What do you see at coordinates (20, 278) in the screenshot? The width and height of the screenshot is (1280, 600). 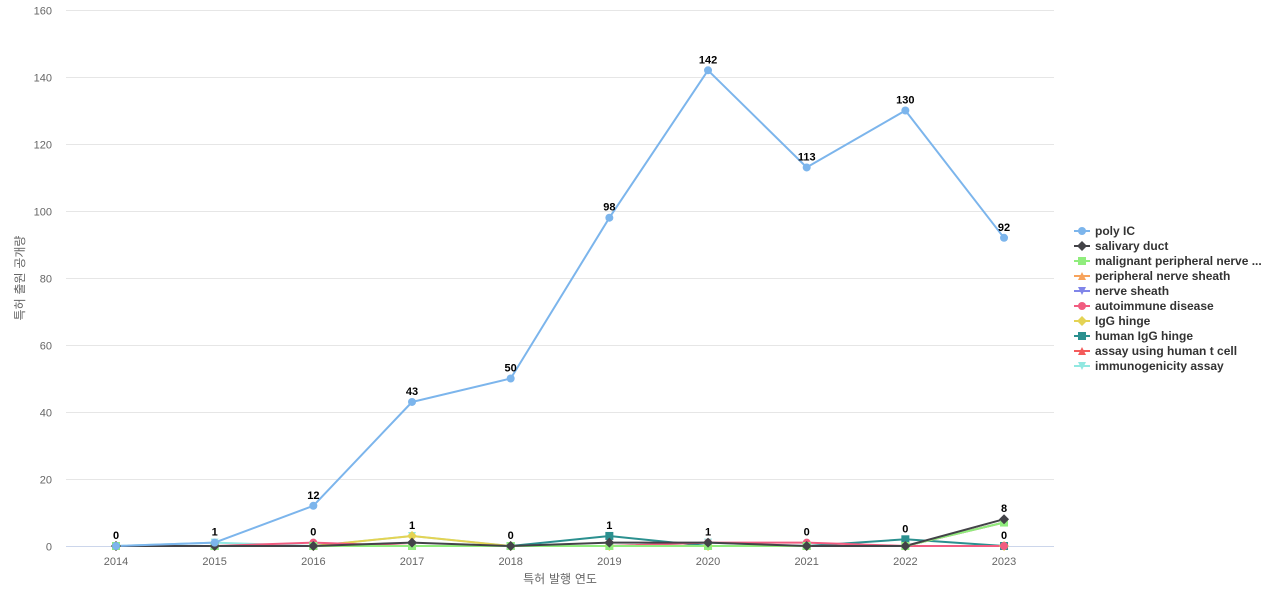 I see `y-axis-title: 특허 출원 공개량` at bounding box center [20, 278].